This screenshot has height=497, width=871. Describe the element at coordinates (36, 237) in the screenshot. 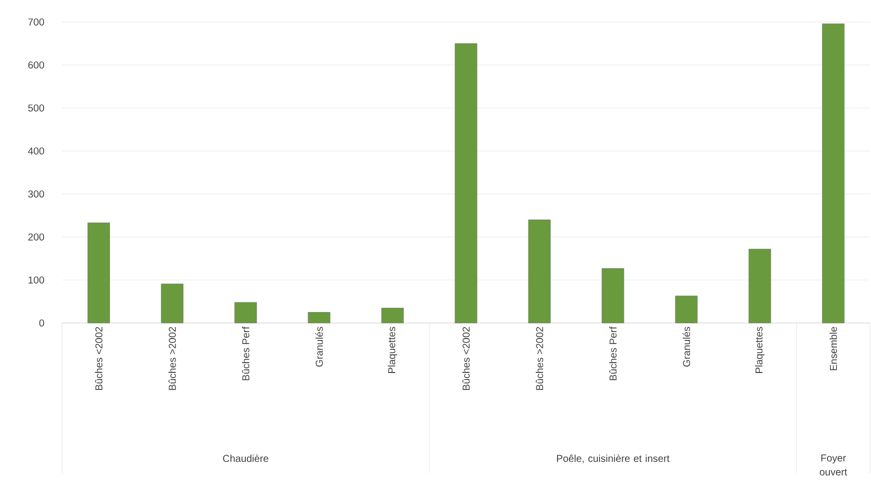

I see `y-tick-label: 200` at that location.